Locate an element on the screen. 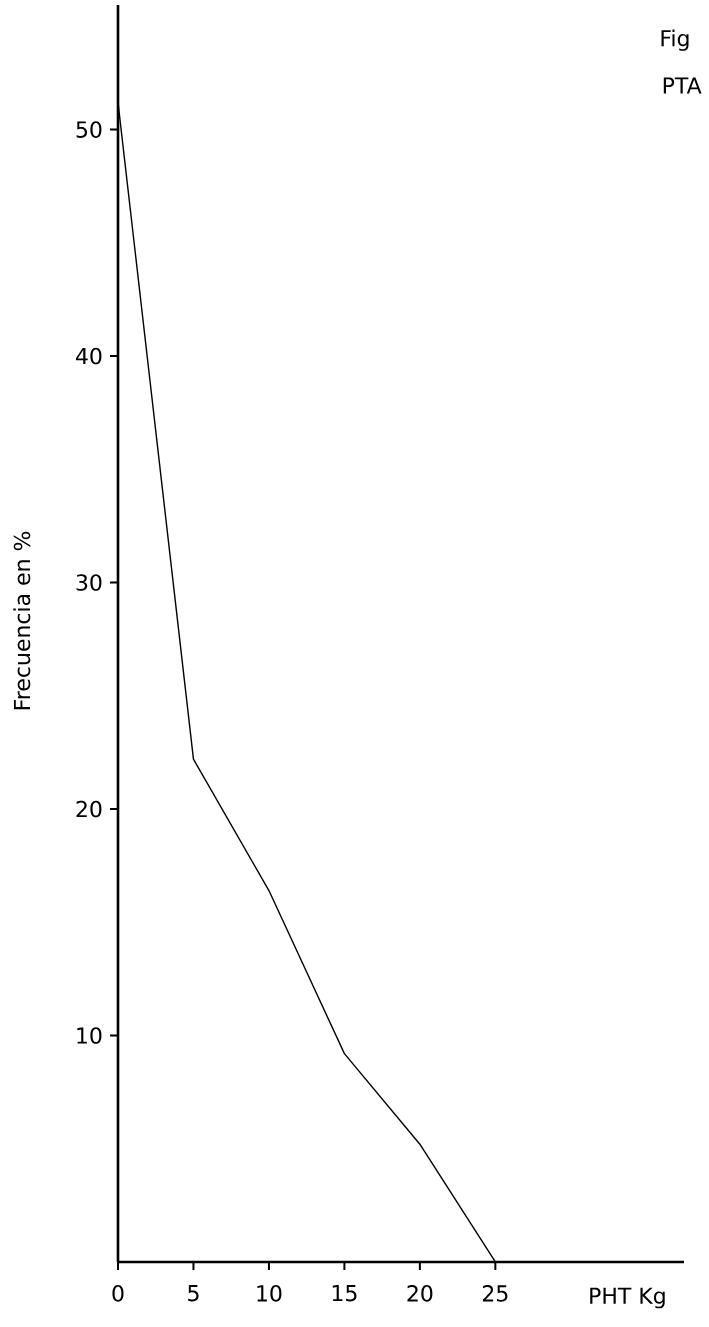 This screenshot has height=1327, width=709. x-tick-label: 20 is located at coordinates (420, 1293).